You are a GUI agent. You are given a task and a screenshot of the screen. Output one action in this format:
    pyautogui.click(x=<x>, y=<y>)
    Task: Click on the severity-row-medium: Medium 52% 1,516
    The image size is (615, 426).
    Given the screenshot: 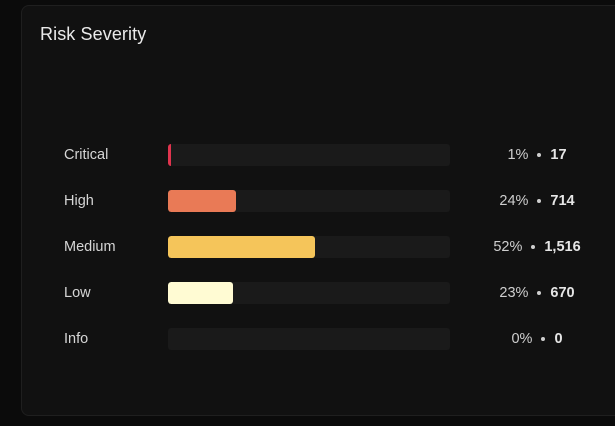 What is the action you would take?
    pyautogui.click(x=318, y=247)
    